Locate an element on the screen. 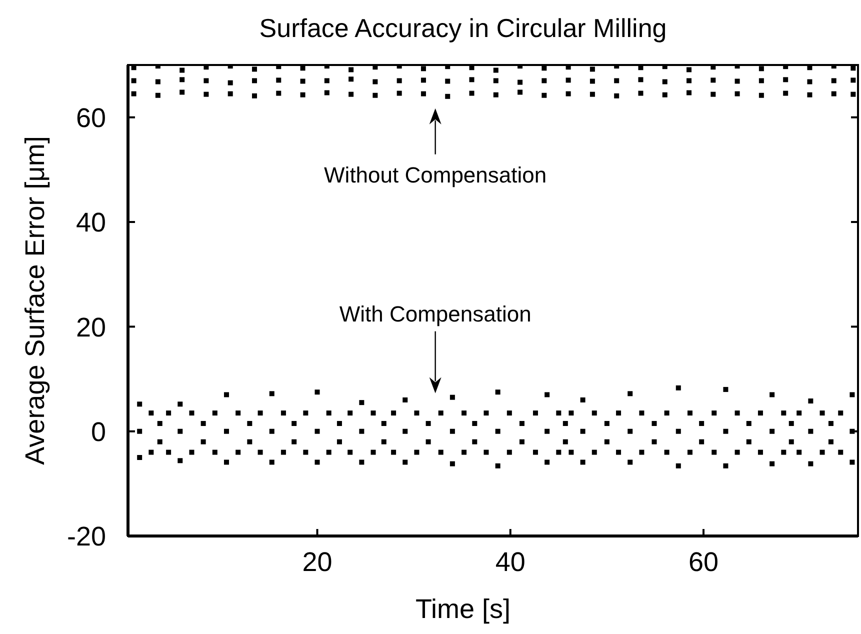  y-tick-label: -20 is located at coordinates (86, 537).